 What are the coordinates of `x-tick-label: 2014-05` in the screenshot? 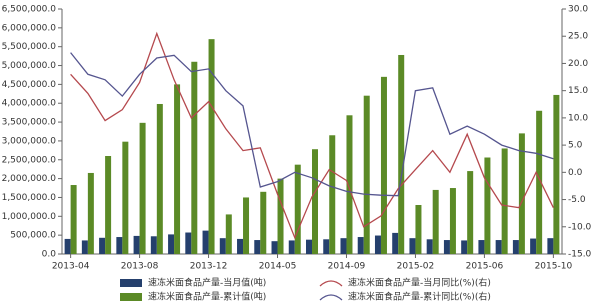 It's located at (278, 267).